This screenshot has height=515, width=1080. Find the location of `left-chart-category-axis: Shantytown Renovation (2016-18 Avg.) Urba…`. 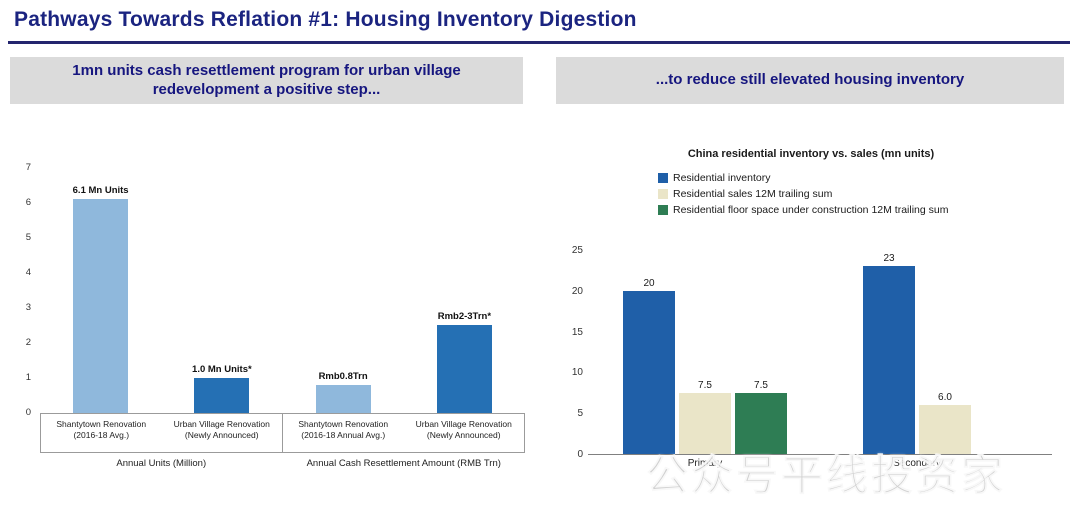

left-chart-category-axis: Shantytown Renovation (2016-18 Avg.) Urba… is located at coordinates (282, 433).